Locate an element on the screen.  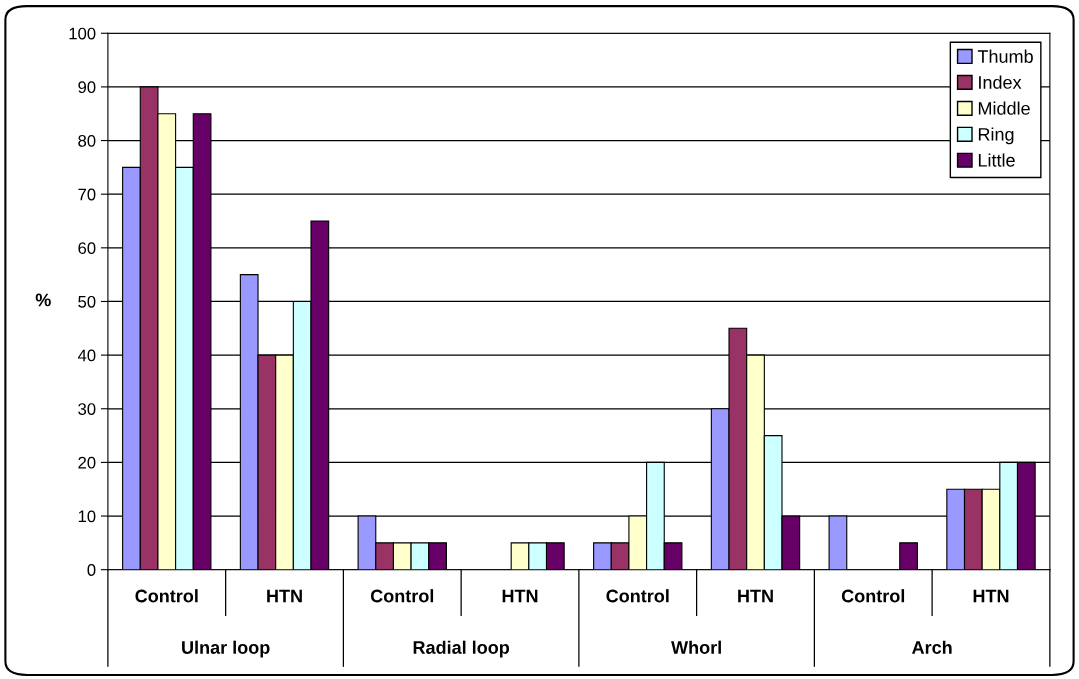
y-tick-label: 0 is located at coordinates (91, 570).